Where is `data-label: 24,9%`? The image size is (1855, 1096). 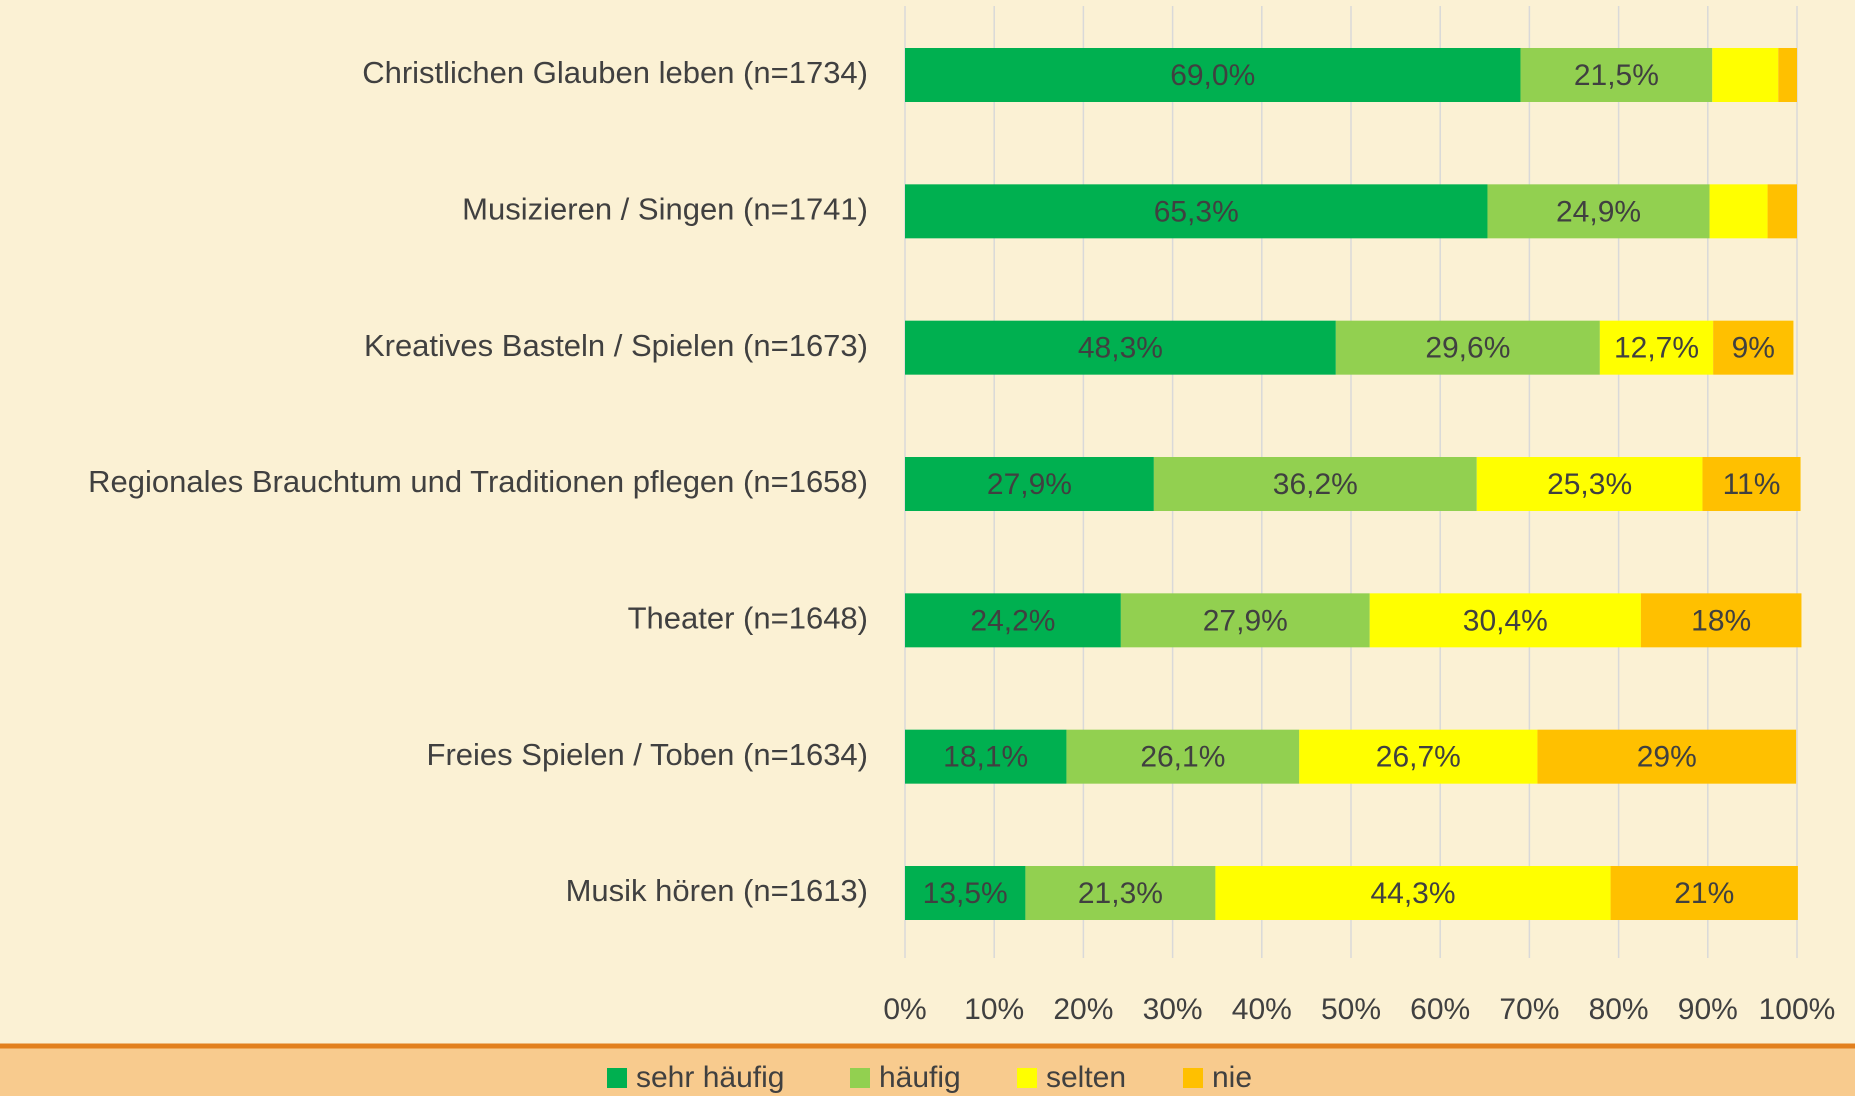 data-label: 24,9% is located at coordinates (1598, 211).